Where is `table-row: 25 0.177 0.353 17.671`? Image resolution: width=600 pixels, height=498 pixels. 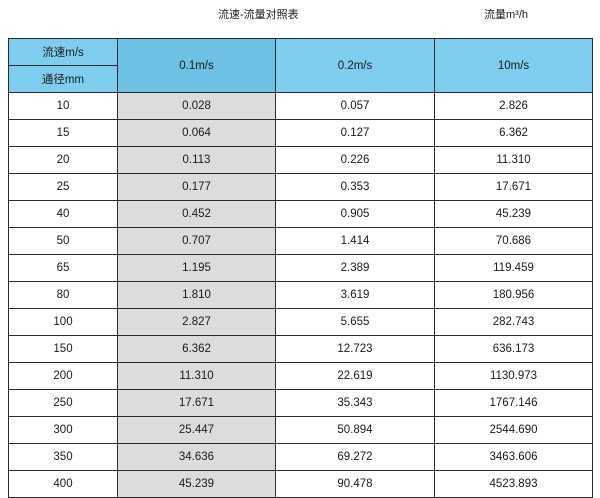 table-row: 25 0.177 0.353 17.671 is located at coordinates (300, 187).